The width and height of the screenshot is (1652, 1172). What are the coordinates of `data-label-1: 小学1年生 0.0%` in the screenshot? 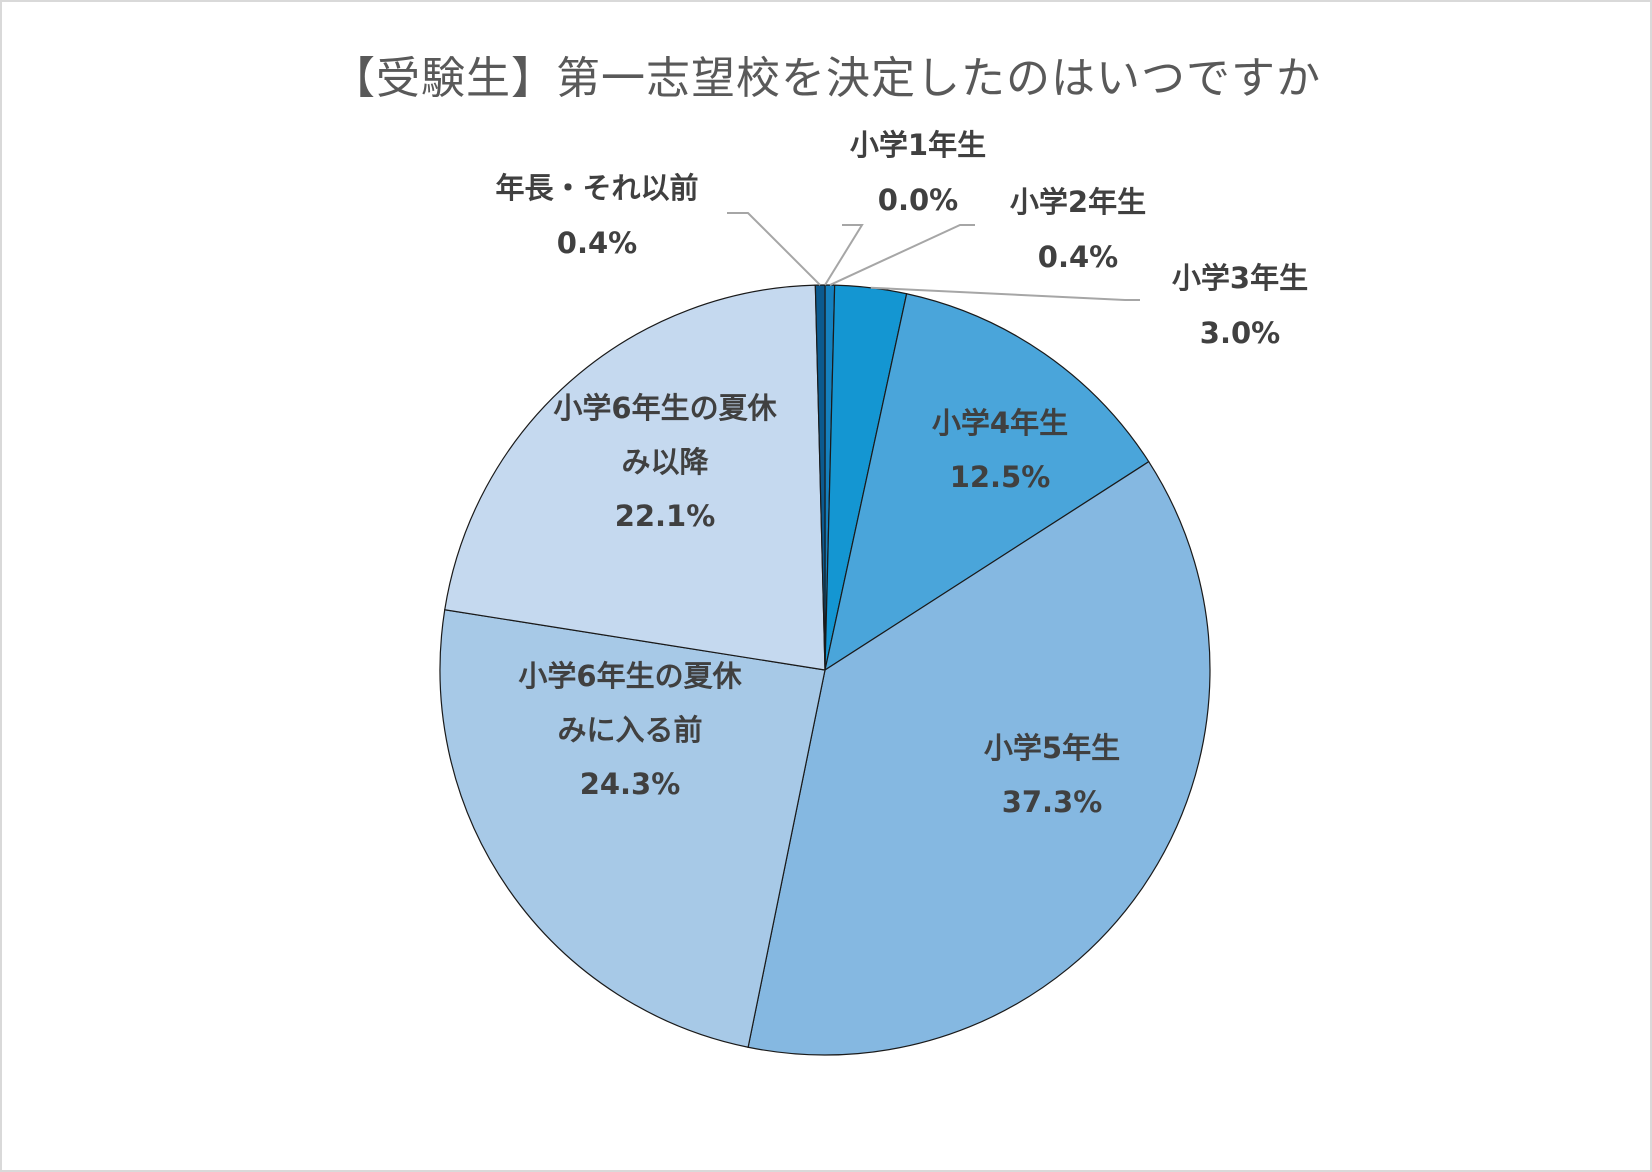 It's located at (918, 172).